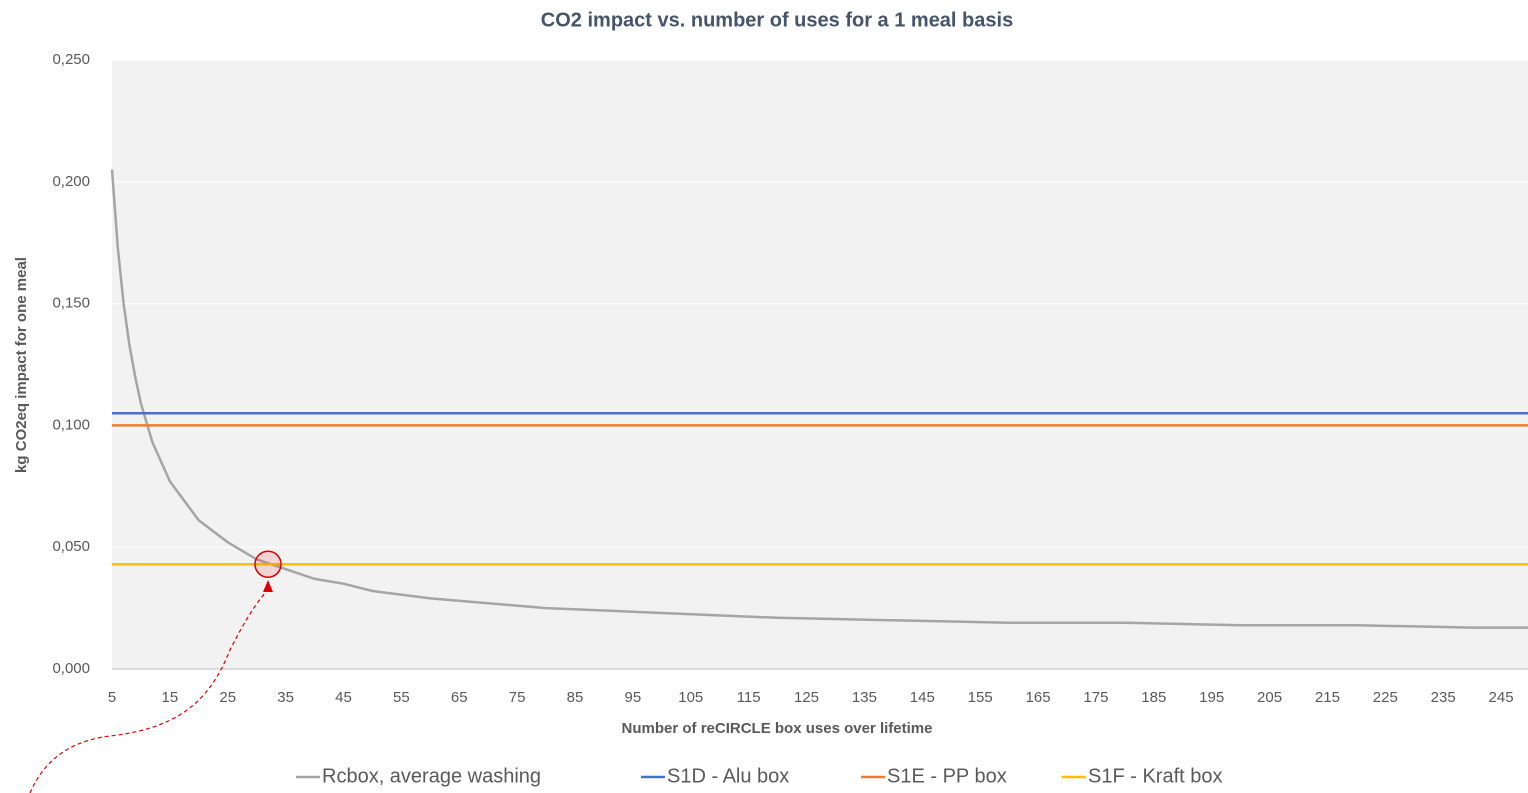 This screenshot has width=1528, height=793. Describe the element at coordinates (1327, 697) in the screenshot. I see `x-tick-label: 215` at that location.